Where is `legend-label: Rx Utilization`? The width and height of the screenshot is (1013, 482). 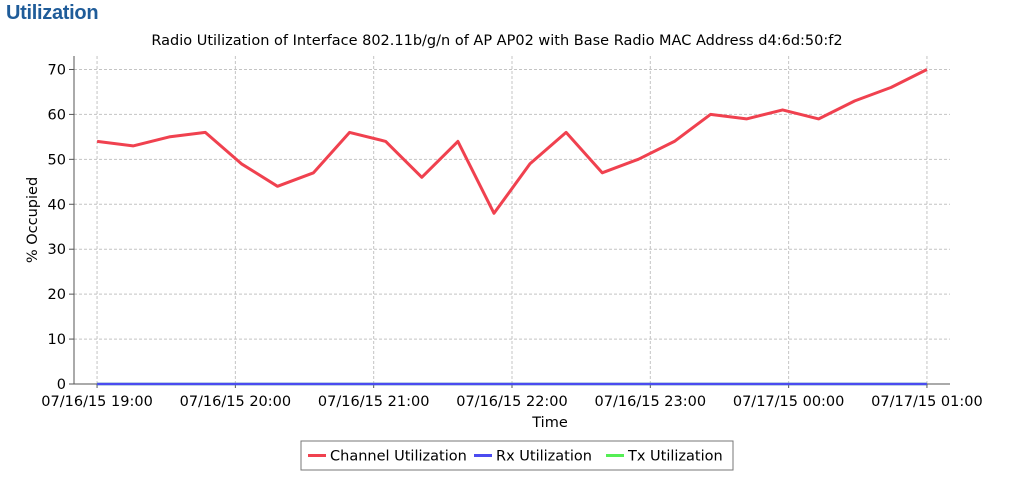 legend-label: Rx Utilization is located at coordinates (544, 457).